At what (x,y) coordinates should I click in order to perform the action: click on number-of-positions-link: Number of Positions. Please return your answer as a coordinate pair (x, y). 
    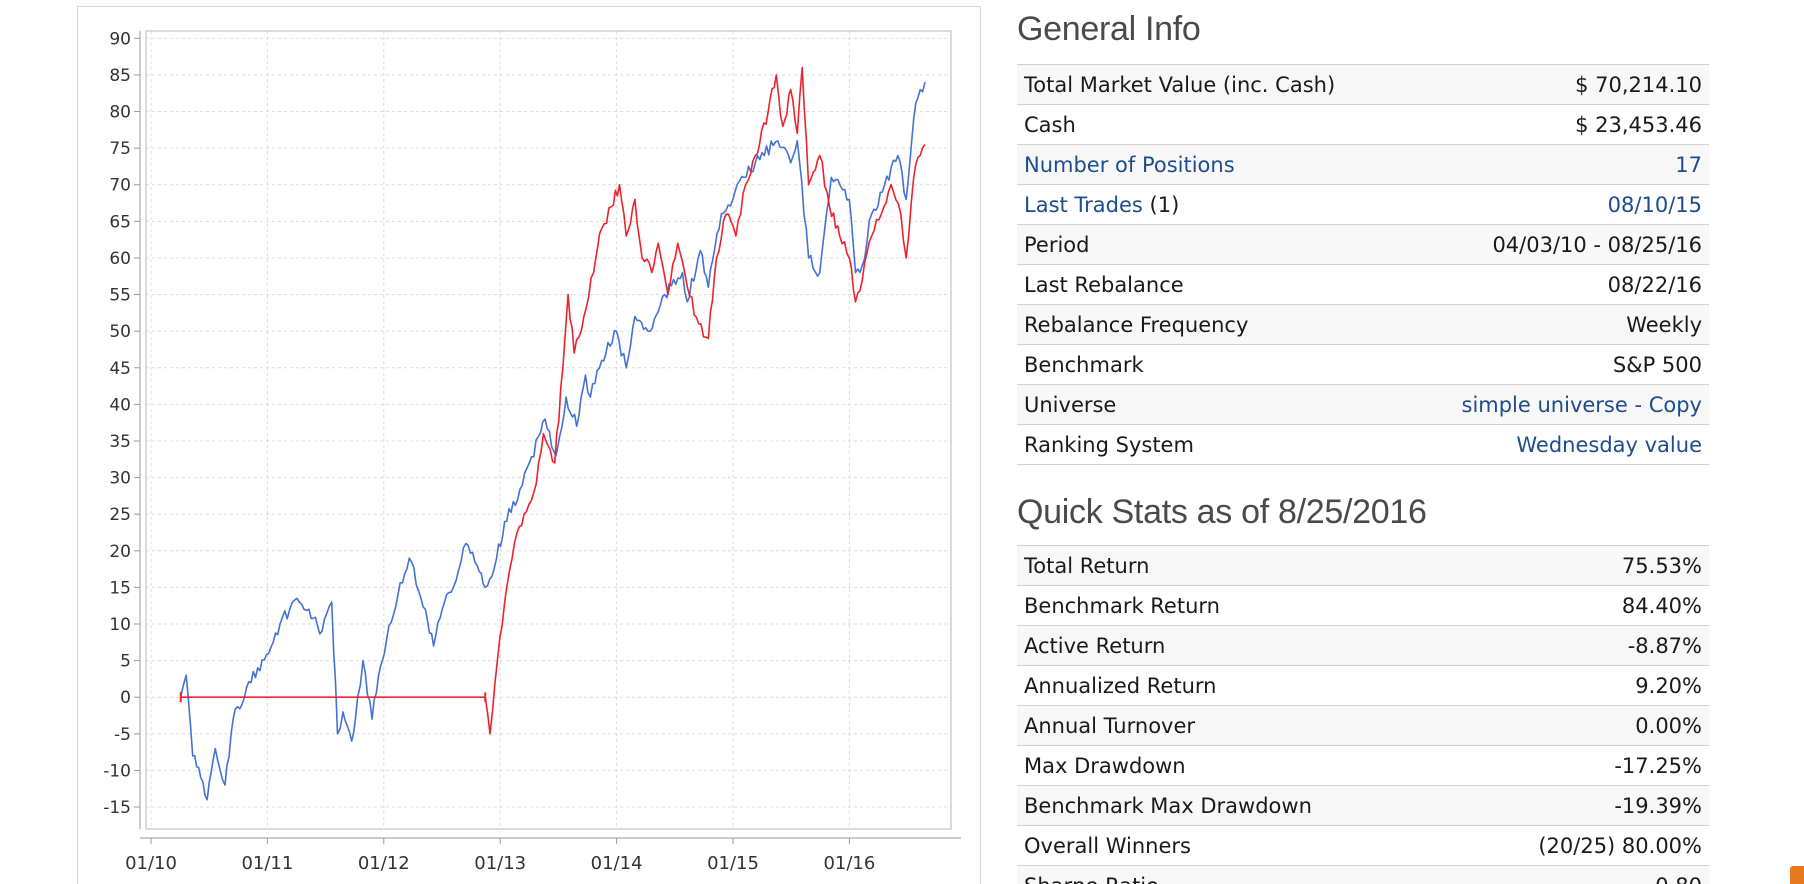
    Looking at the image, I should click on (1129, 164).